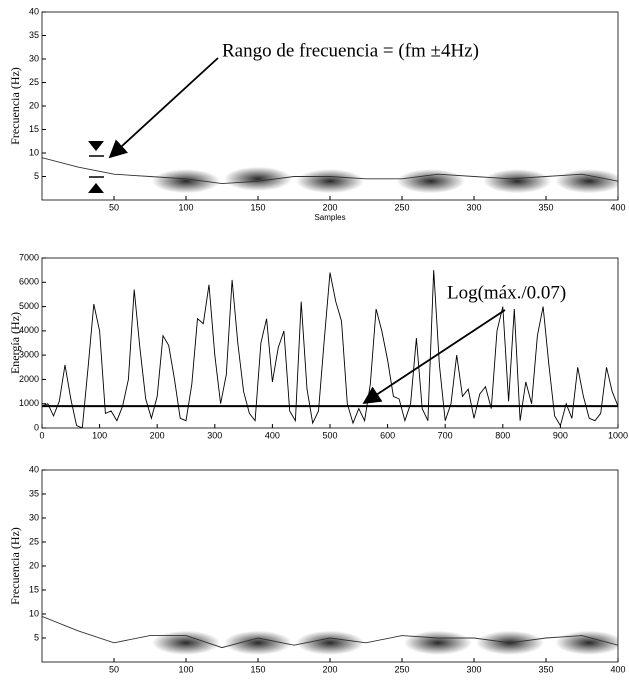 The image size is (629, 684). What do you see at coordinates (29, 282) in the screenshot?
I see `y-tick-label: 6000` at bounding box center [29, 282].